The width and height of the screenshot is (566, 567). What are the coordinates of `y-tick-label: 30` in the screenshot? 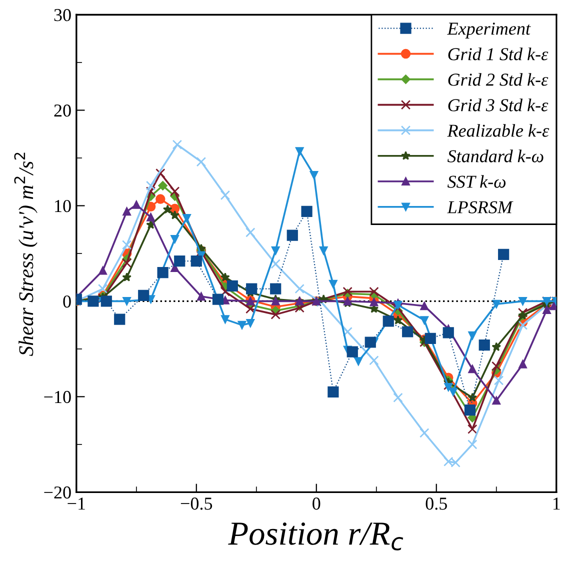 It's located at (62, 15).